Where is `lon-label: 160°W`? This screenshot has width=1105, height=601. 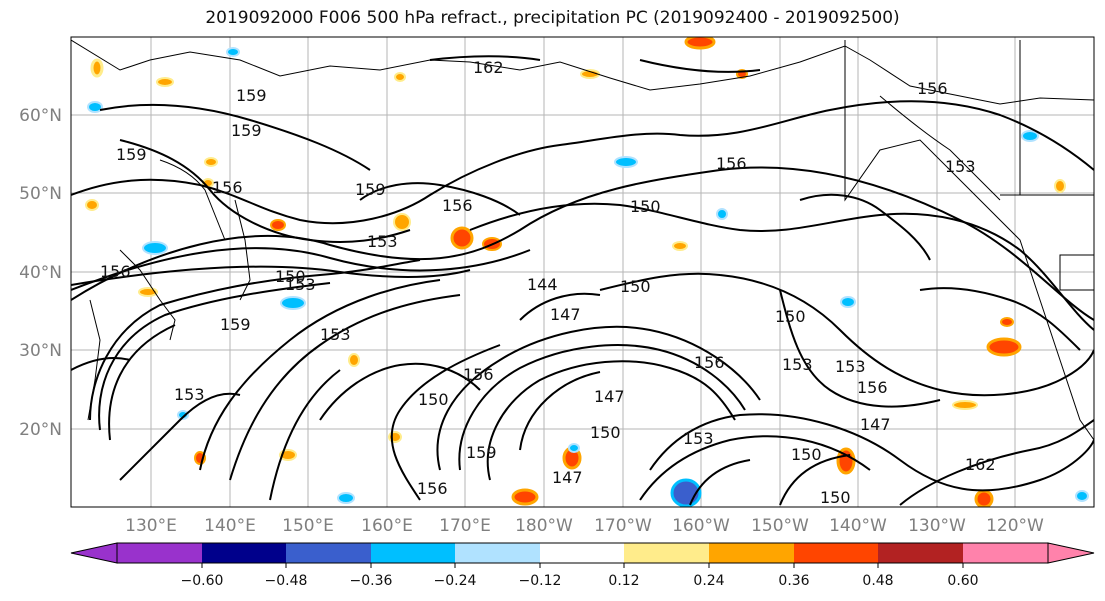
lon-label: 160°W is located at coordinates (701, 526).